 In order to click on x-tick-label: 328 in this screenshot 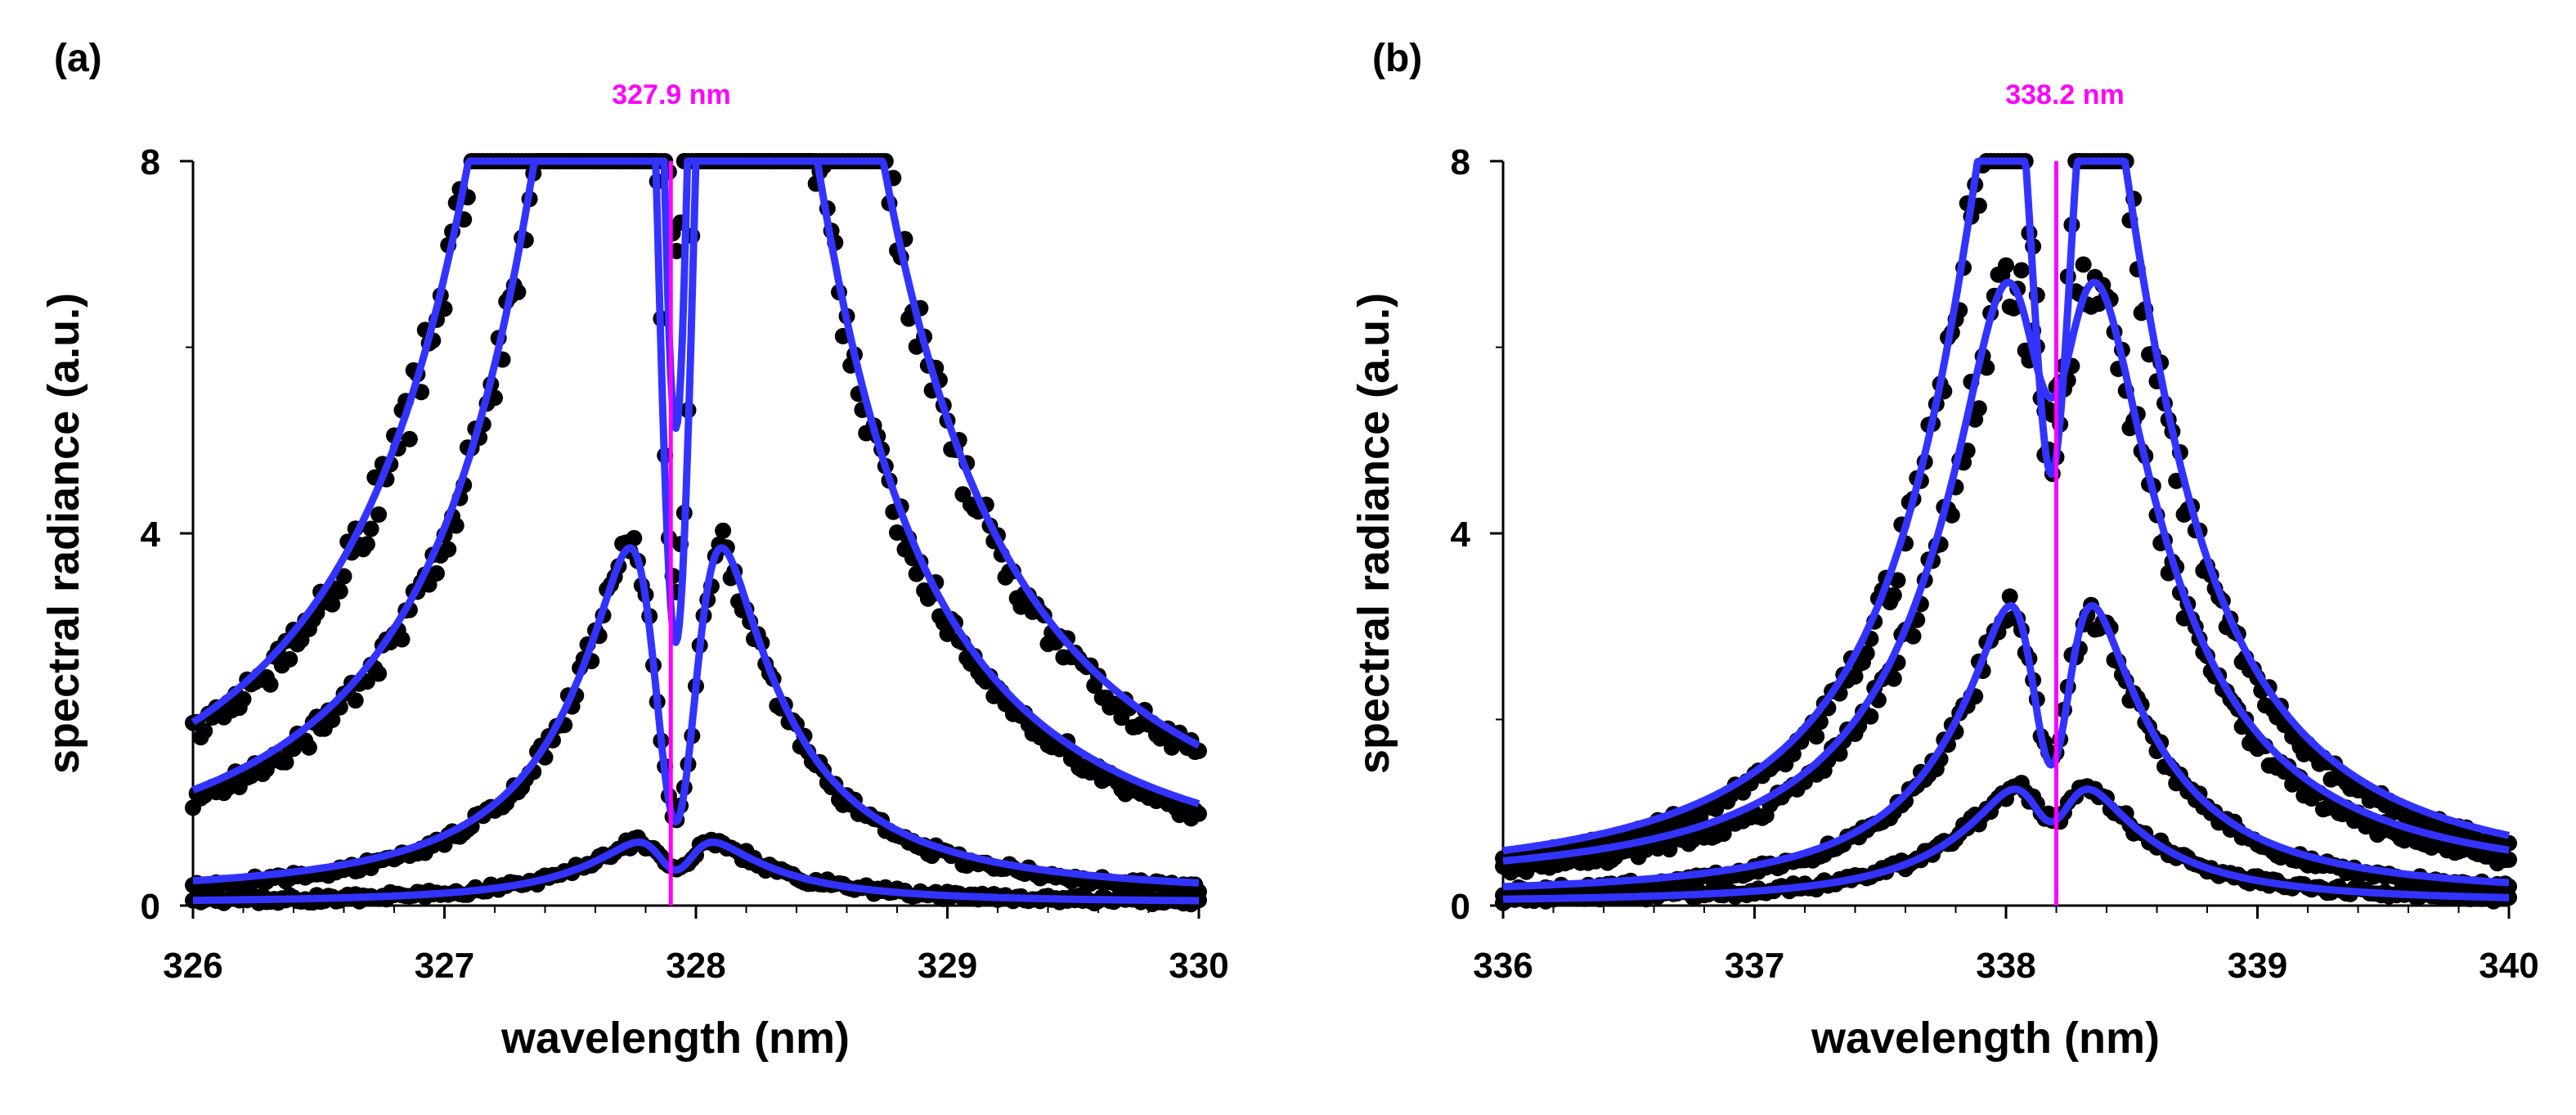, I will do `click(695, 966)`.